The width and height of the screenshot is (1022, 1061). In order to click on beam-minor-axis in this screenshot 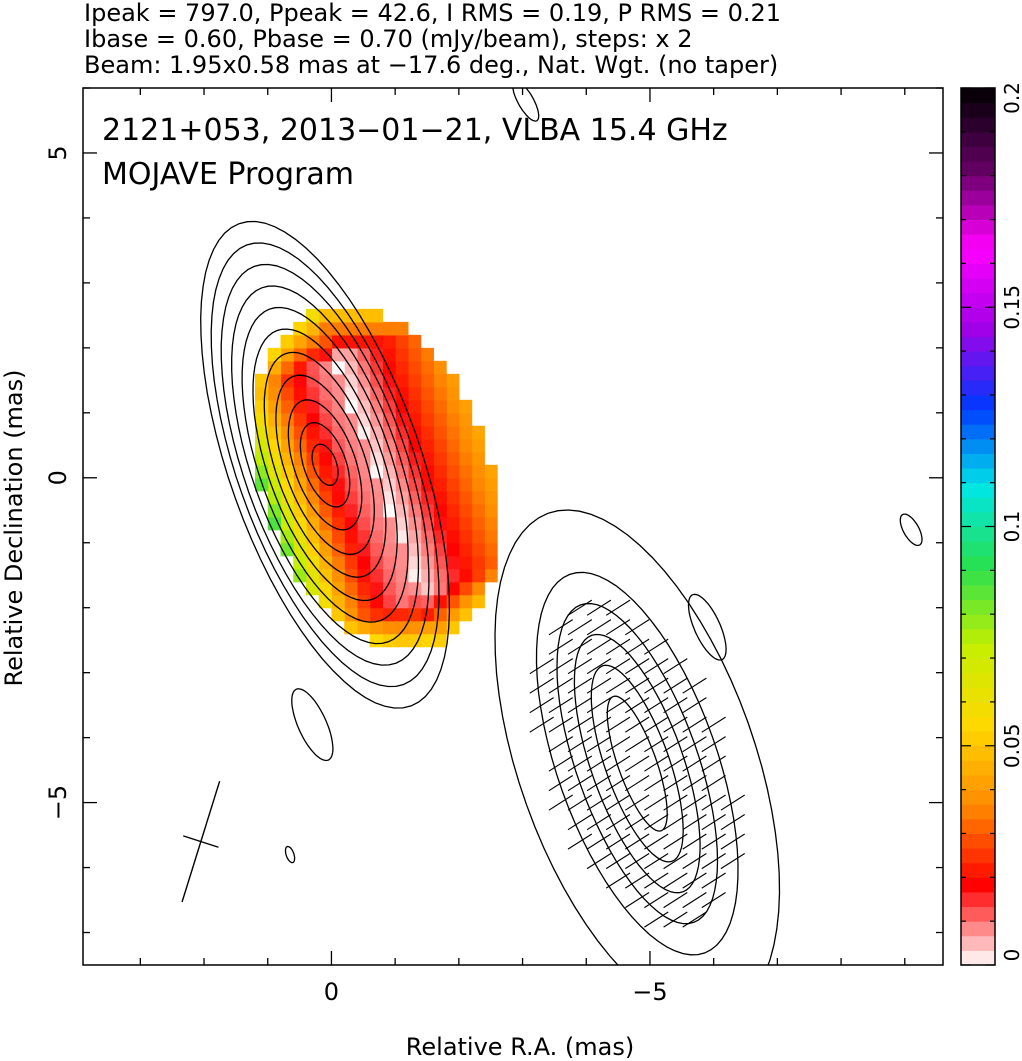, I will do `click(201, 841)`.